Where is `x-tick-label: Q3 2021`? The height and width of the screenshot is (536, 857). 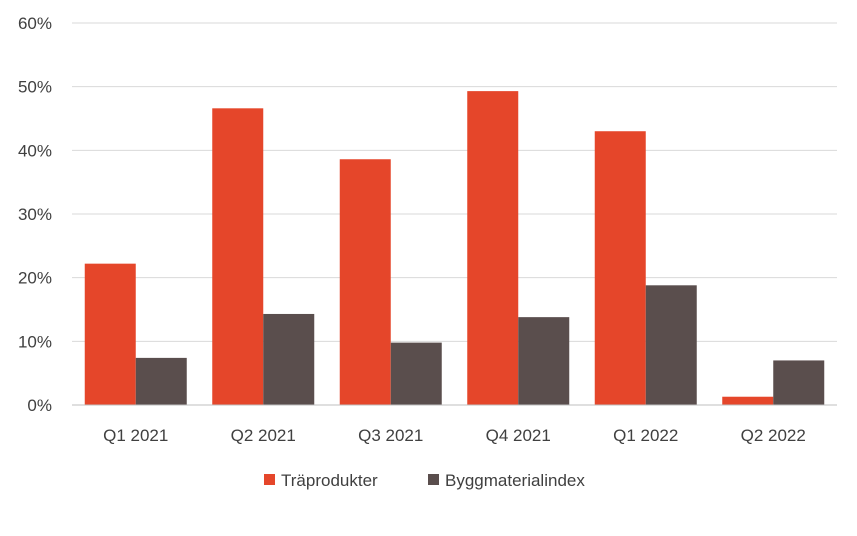
x-tick-label: Q3 2021 is located at coordinates (390, 435).